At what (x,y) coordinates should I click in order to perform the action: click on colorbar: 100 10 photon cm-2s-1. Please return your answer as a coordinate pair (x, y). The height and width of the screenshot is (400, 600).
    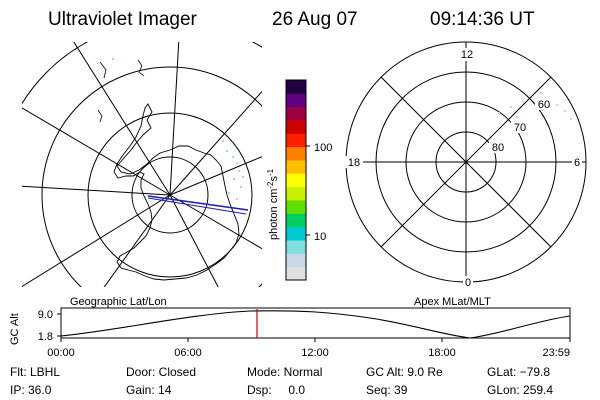
    Looking at the image, I should click on (299, 180).